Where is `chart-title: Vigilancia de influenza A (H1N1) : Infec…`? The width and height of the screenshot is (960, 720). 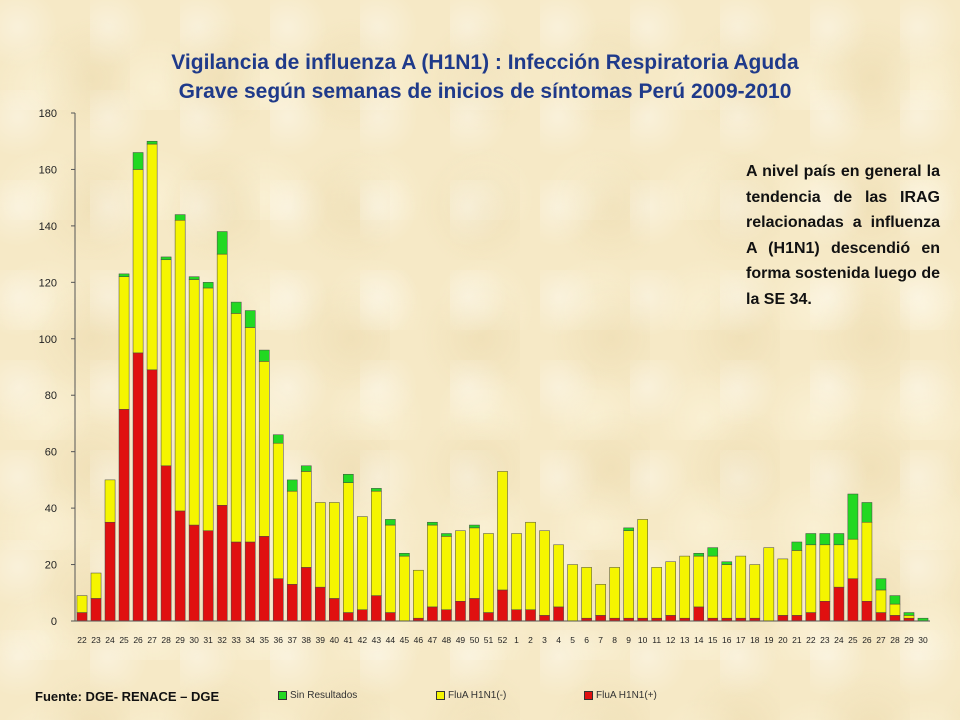 chart-title: Vigilancia de influenza A (H1N1) : Infec… is located at coordinates (485, 77).